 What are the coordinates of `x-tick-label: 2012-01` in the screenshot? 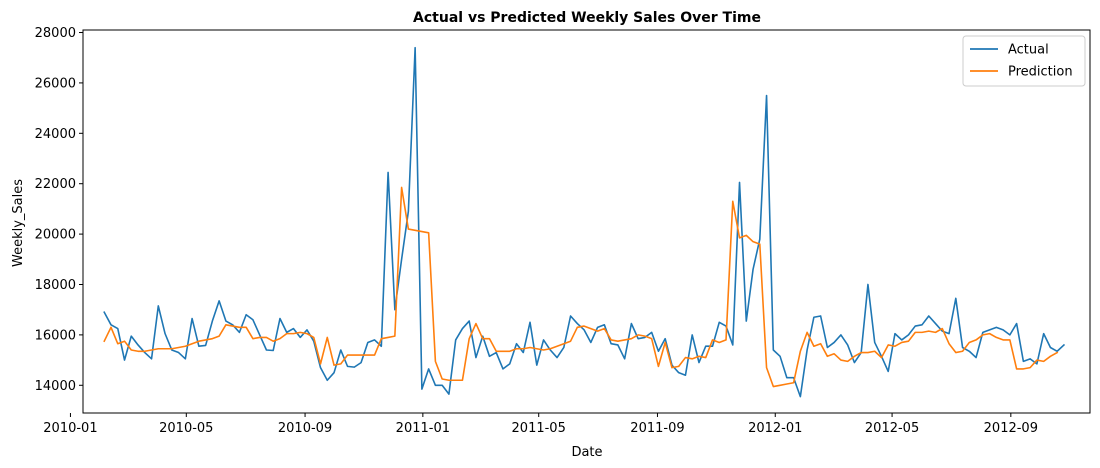 It's located at (775, 428).